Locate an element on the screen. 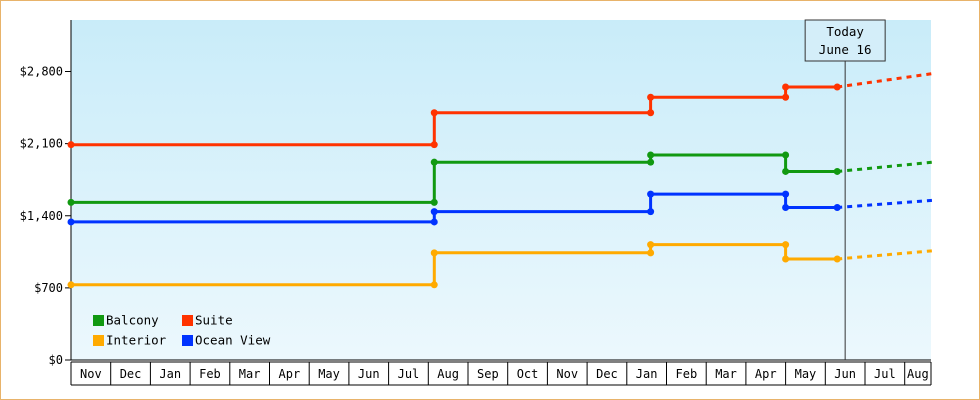 The height and width of the screenshot is (400, 980). y-tick-label: $2,100 is located at coordinates (41, 144).